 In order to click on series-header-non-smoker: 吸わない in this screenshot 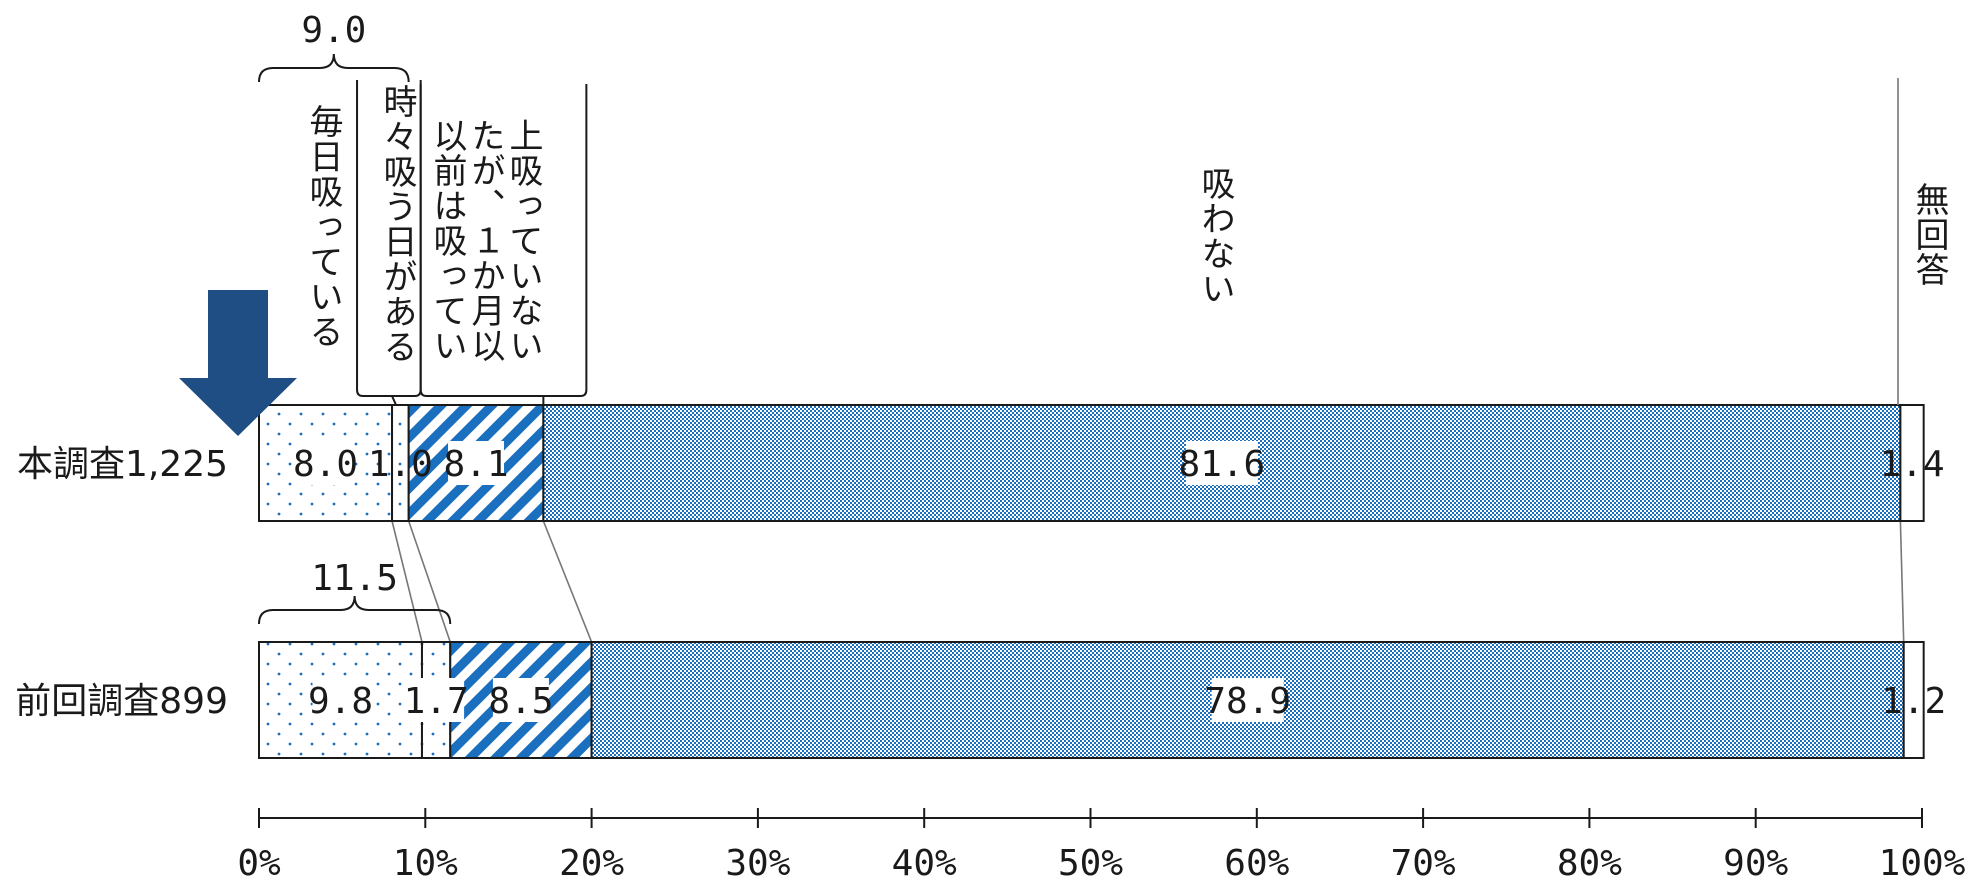, I will do `click(1215, 236)`.